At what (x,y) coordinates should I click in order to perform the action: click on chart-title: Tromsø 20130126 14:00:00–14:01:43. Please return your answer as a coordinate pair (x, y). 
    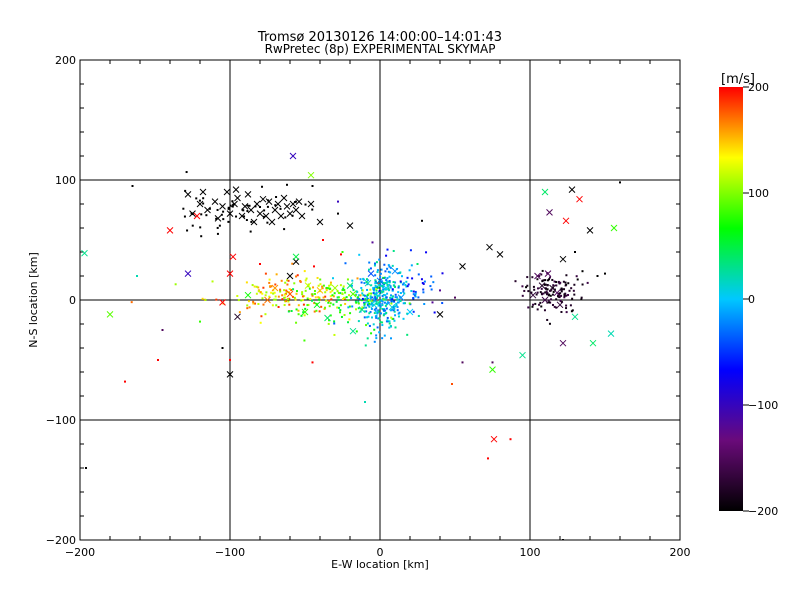
    Looking at the image, I should click on (379, 37).